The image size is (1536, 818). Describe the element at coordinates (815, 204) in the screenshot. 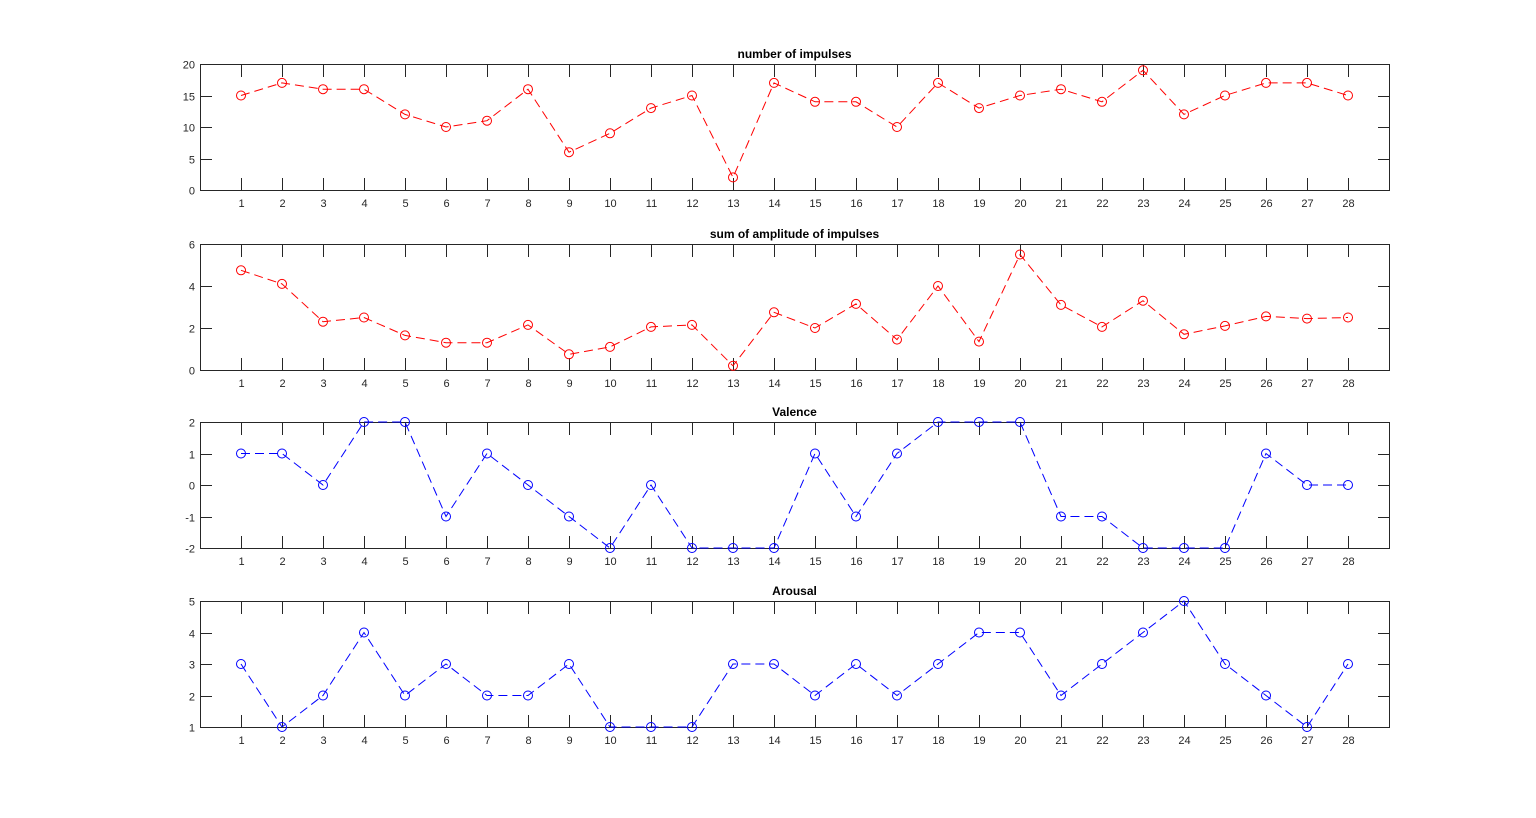

I see `x-tick-label: 15` at that location.